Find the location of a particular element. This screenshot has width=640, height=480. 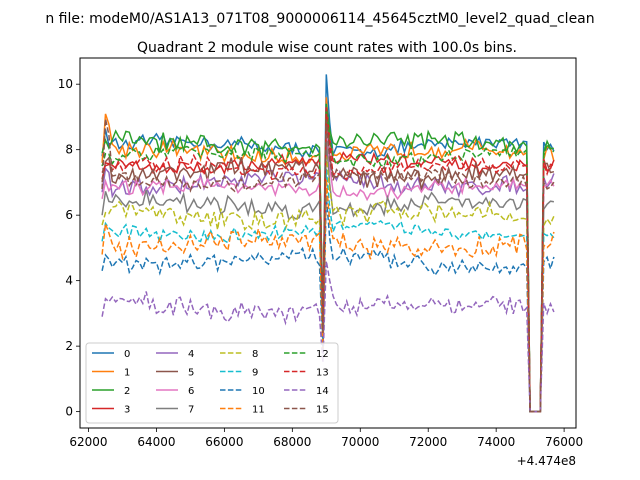

y-tick-label: 10 is located at coordinates (65, 84).